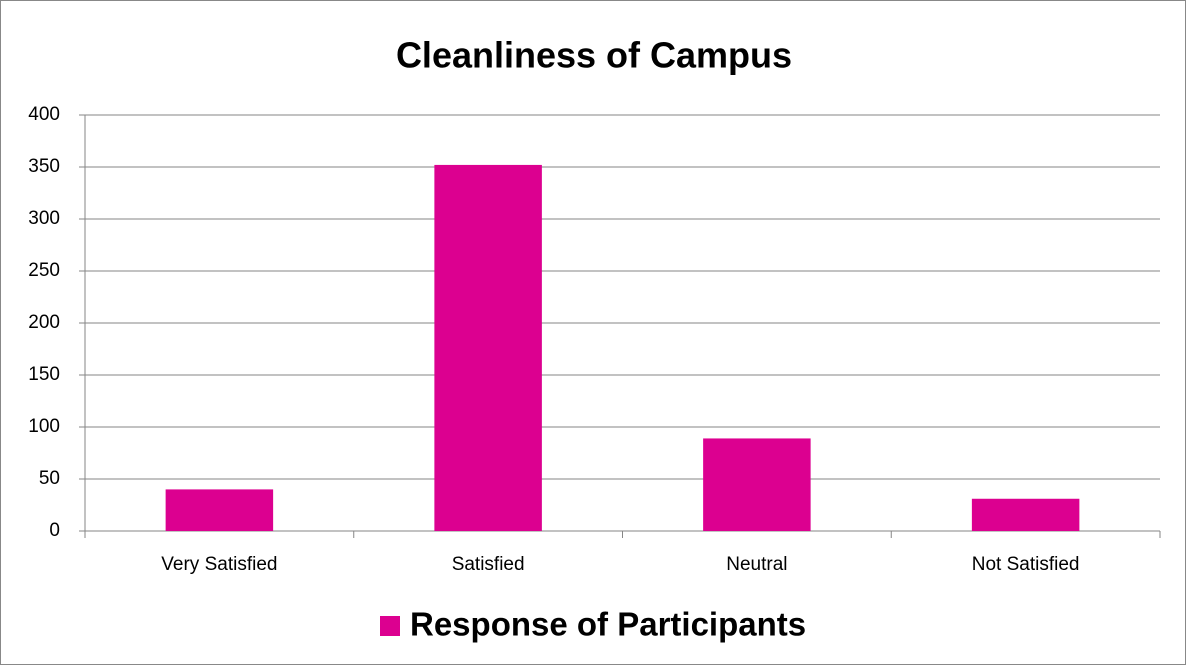  I want to click on legend-swatch, so click(390, 626).